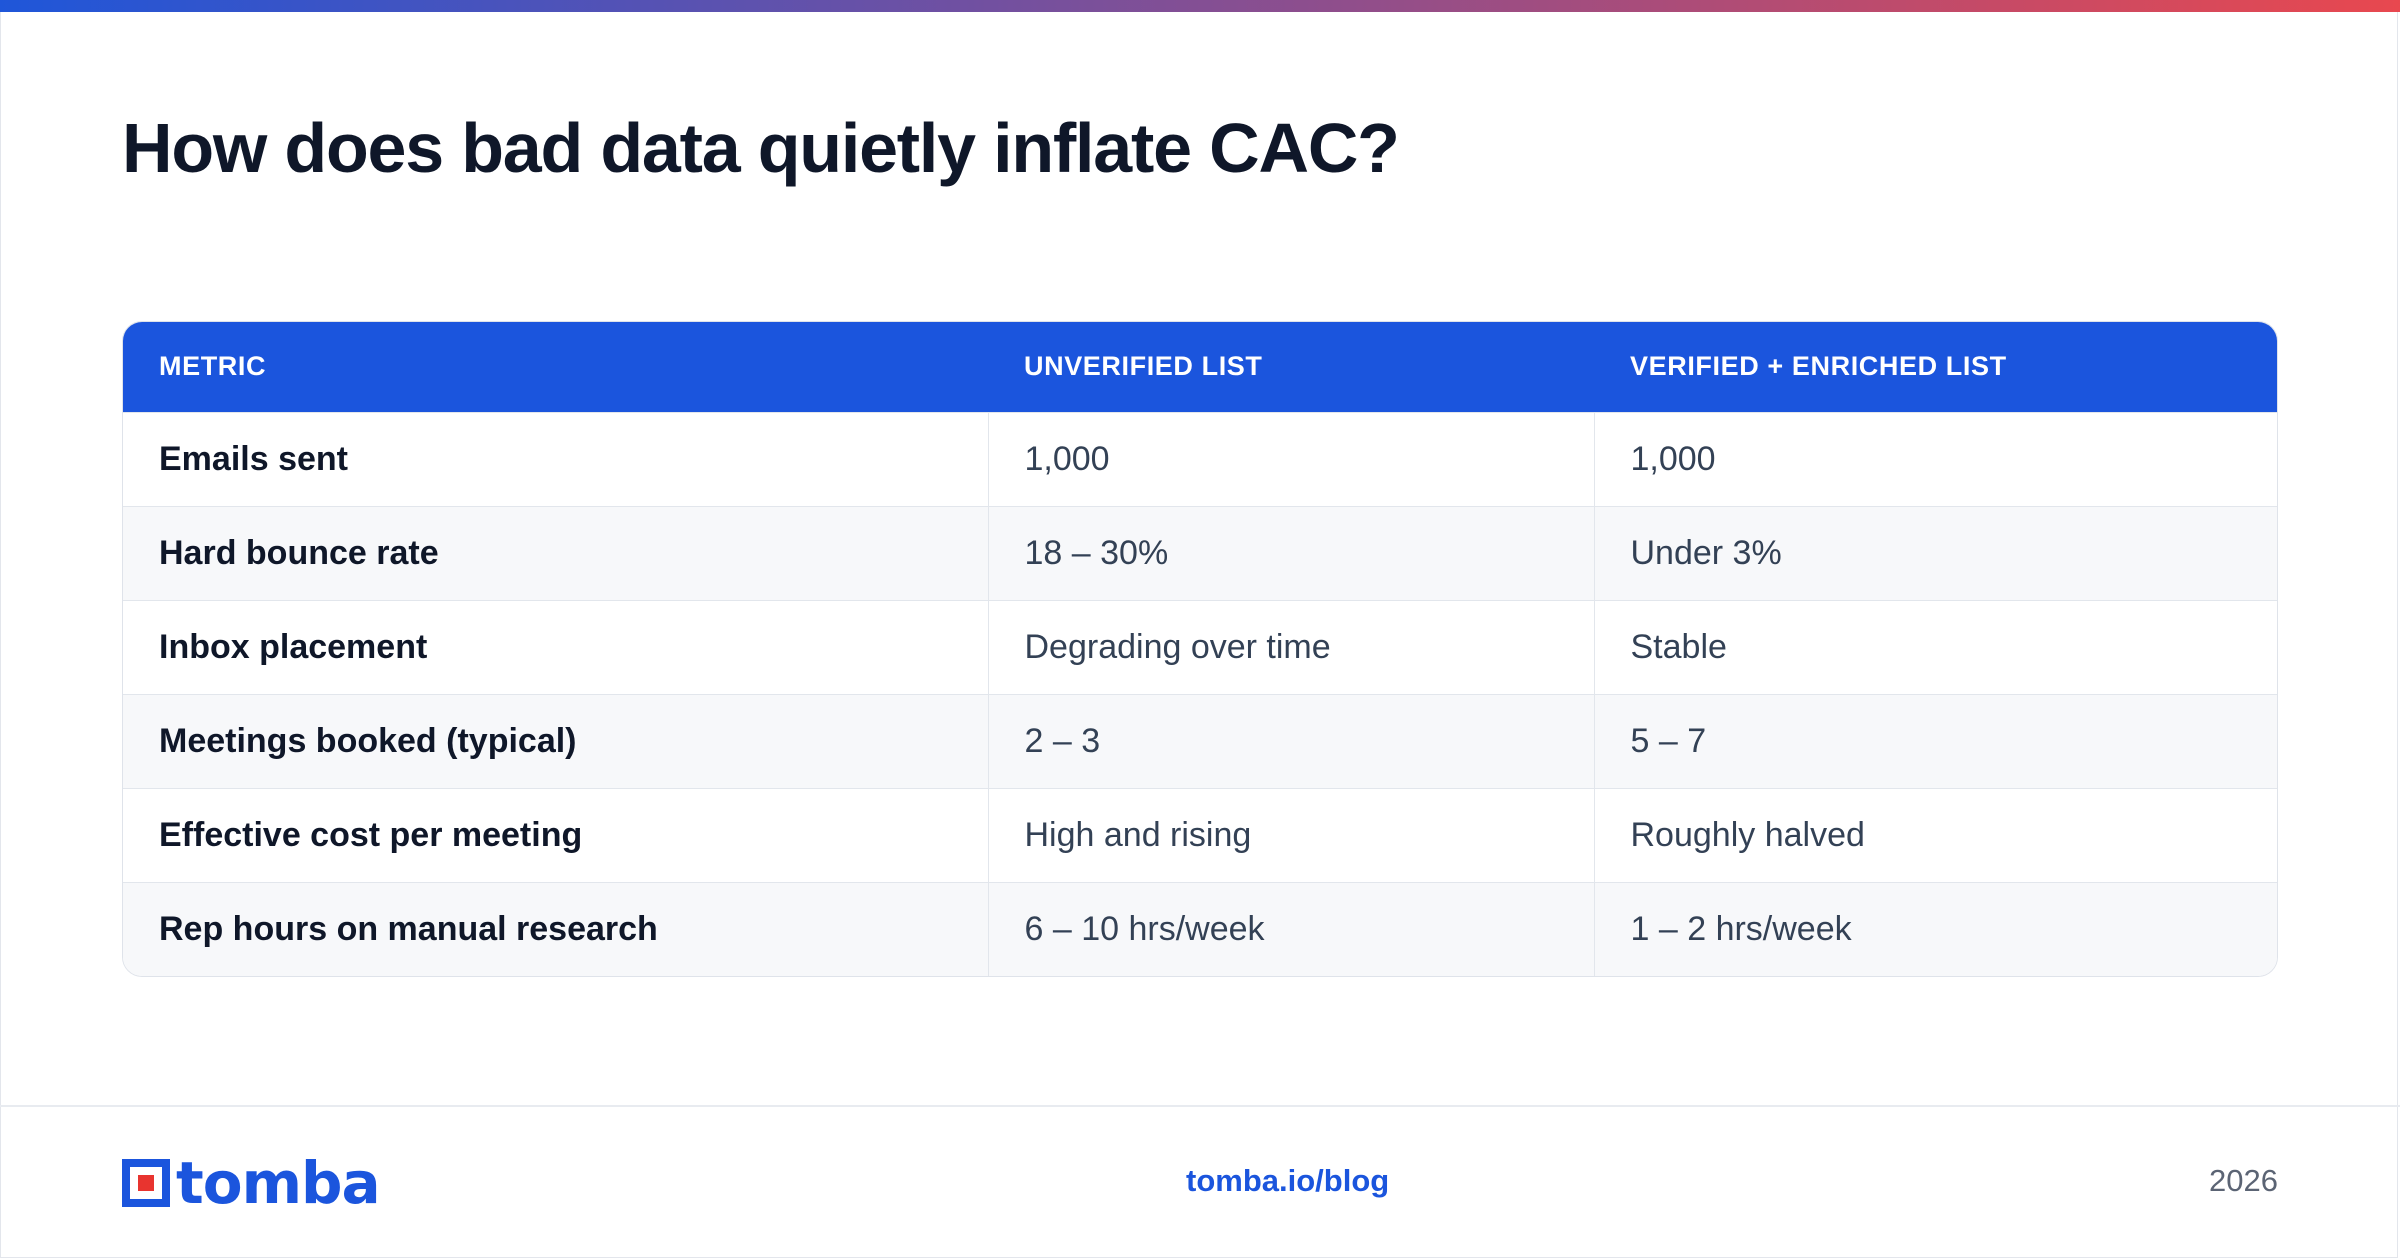 The height and width of the screenshot is (1260, 2400). Describe the element at coordinates (555, 552) in the screenshot. I see `metric-cell: Hard bounce rate` at that location.